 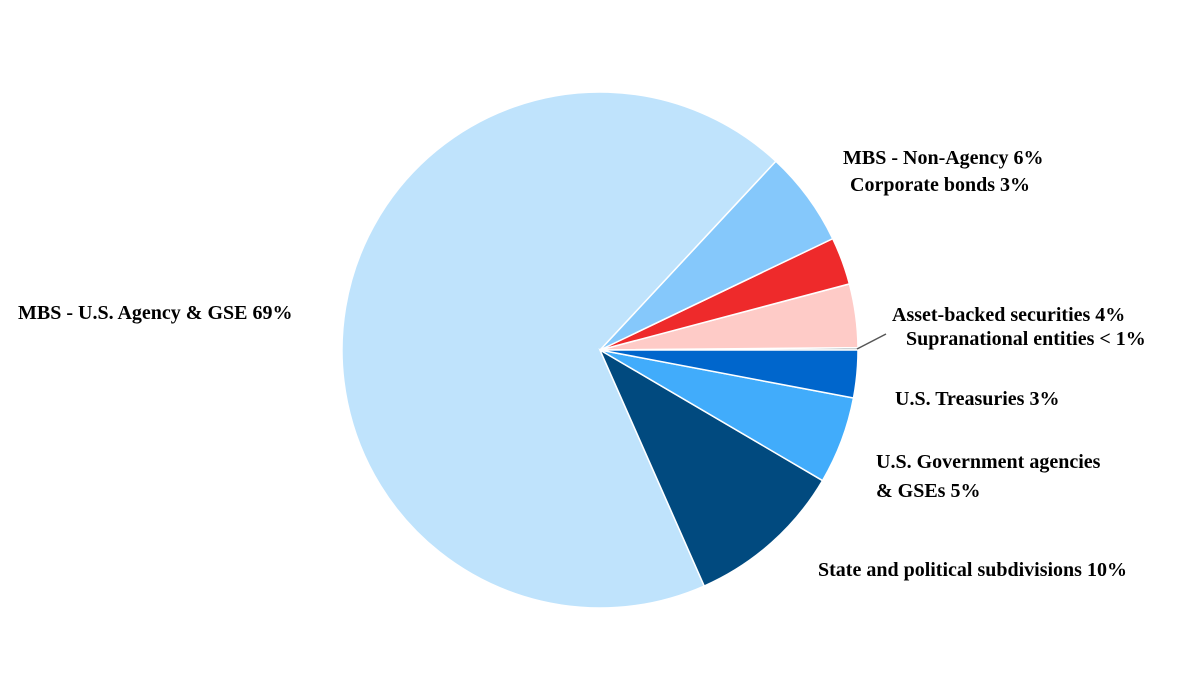 I want to click on leader-lines, so click(x=871, y=341).